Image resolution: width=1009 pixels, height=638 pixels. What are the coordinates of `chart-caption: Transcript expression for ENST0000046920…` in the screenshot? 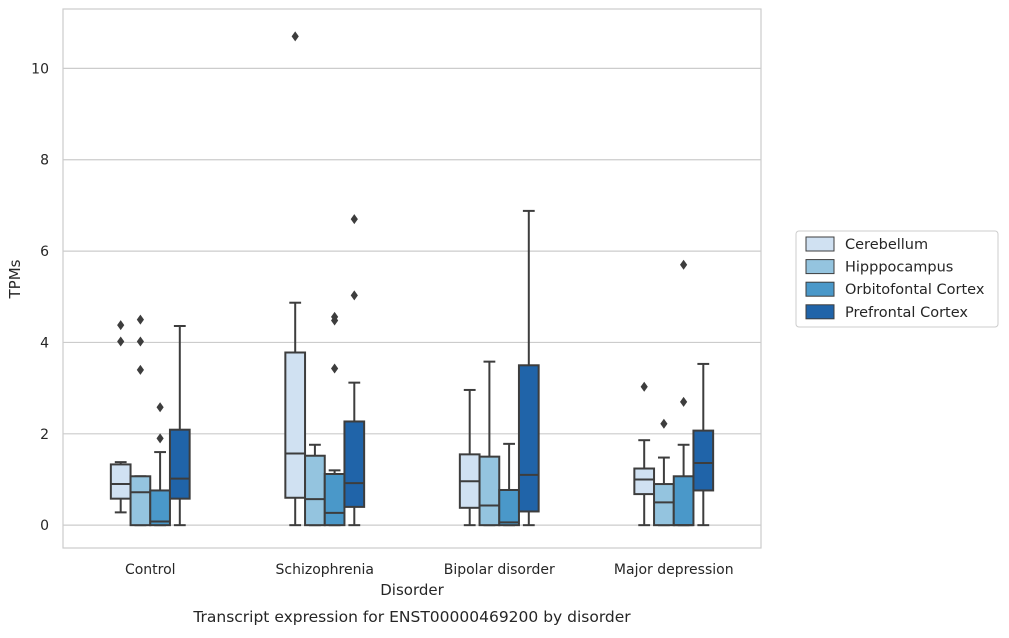 It's located at (411, 617).